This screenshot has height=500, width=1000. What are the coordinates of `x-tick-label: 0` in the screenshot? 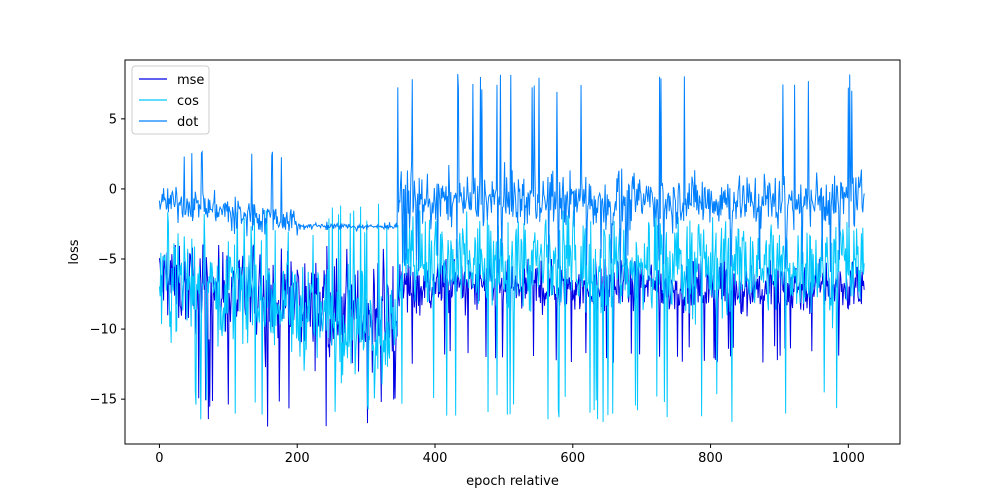 It's located at (159, 458).